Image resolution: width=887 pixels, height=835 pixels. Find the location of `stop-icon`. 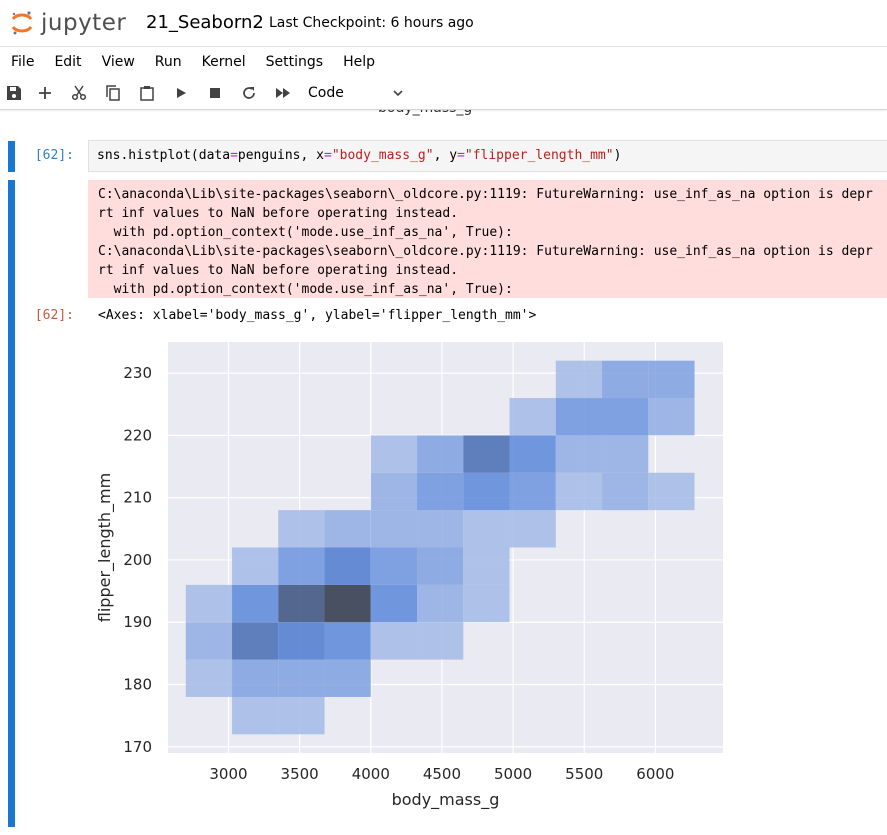

stop-icon is located at coordinates (215, 93).